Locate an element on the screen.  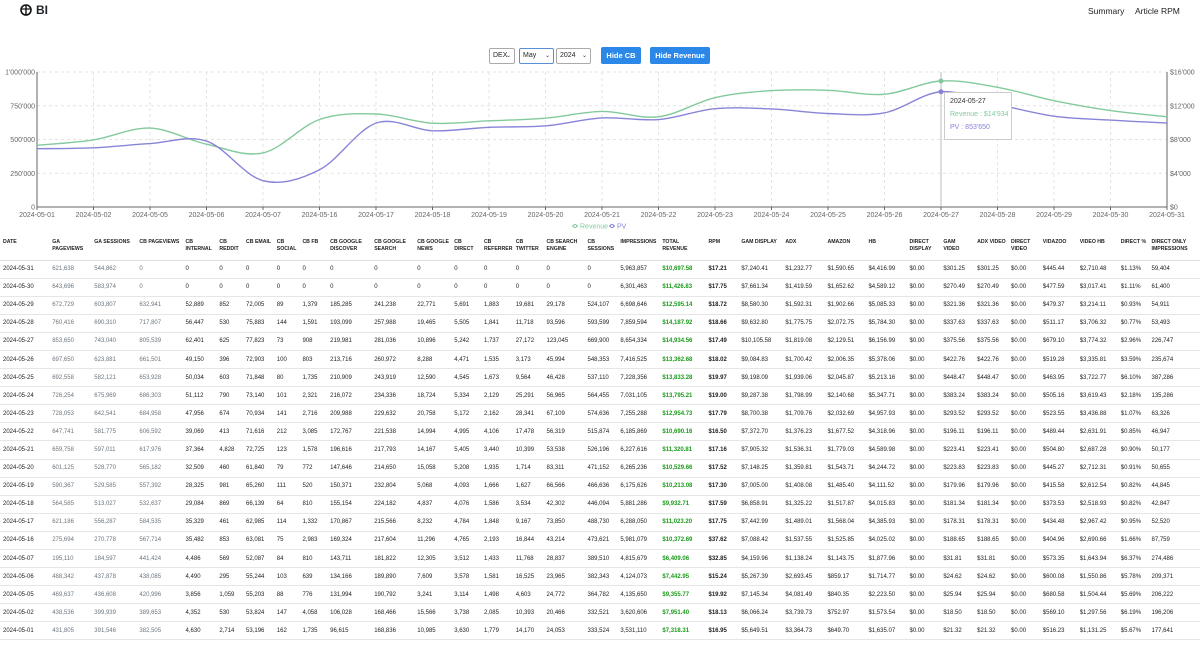
table-cell: $1,376.23 is located at coordinates (803, 432).